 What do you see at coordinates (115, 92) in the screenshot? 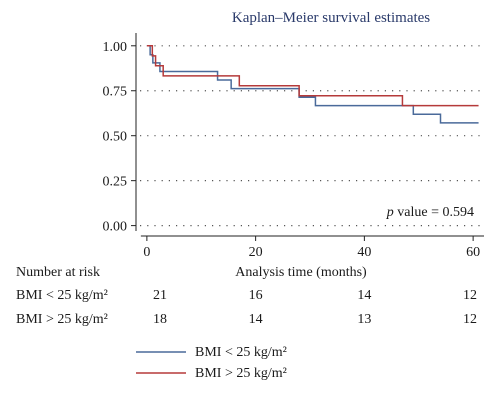
I see `y-tick-label: 0.75` at bounding box center [115, 92].